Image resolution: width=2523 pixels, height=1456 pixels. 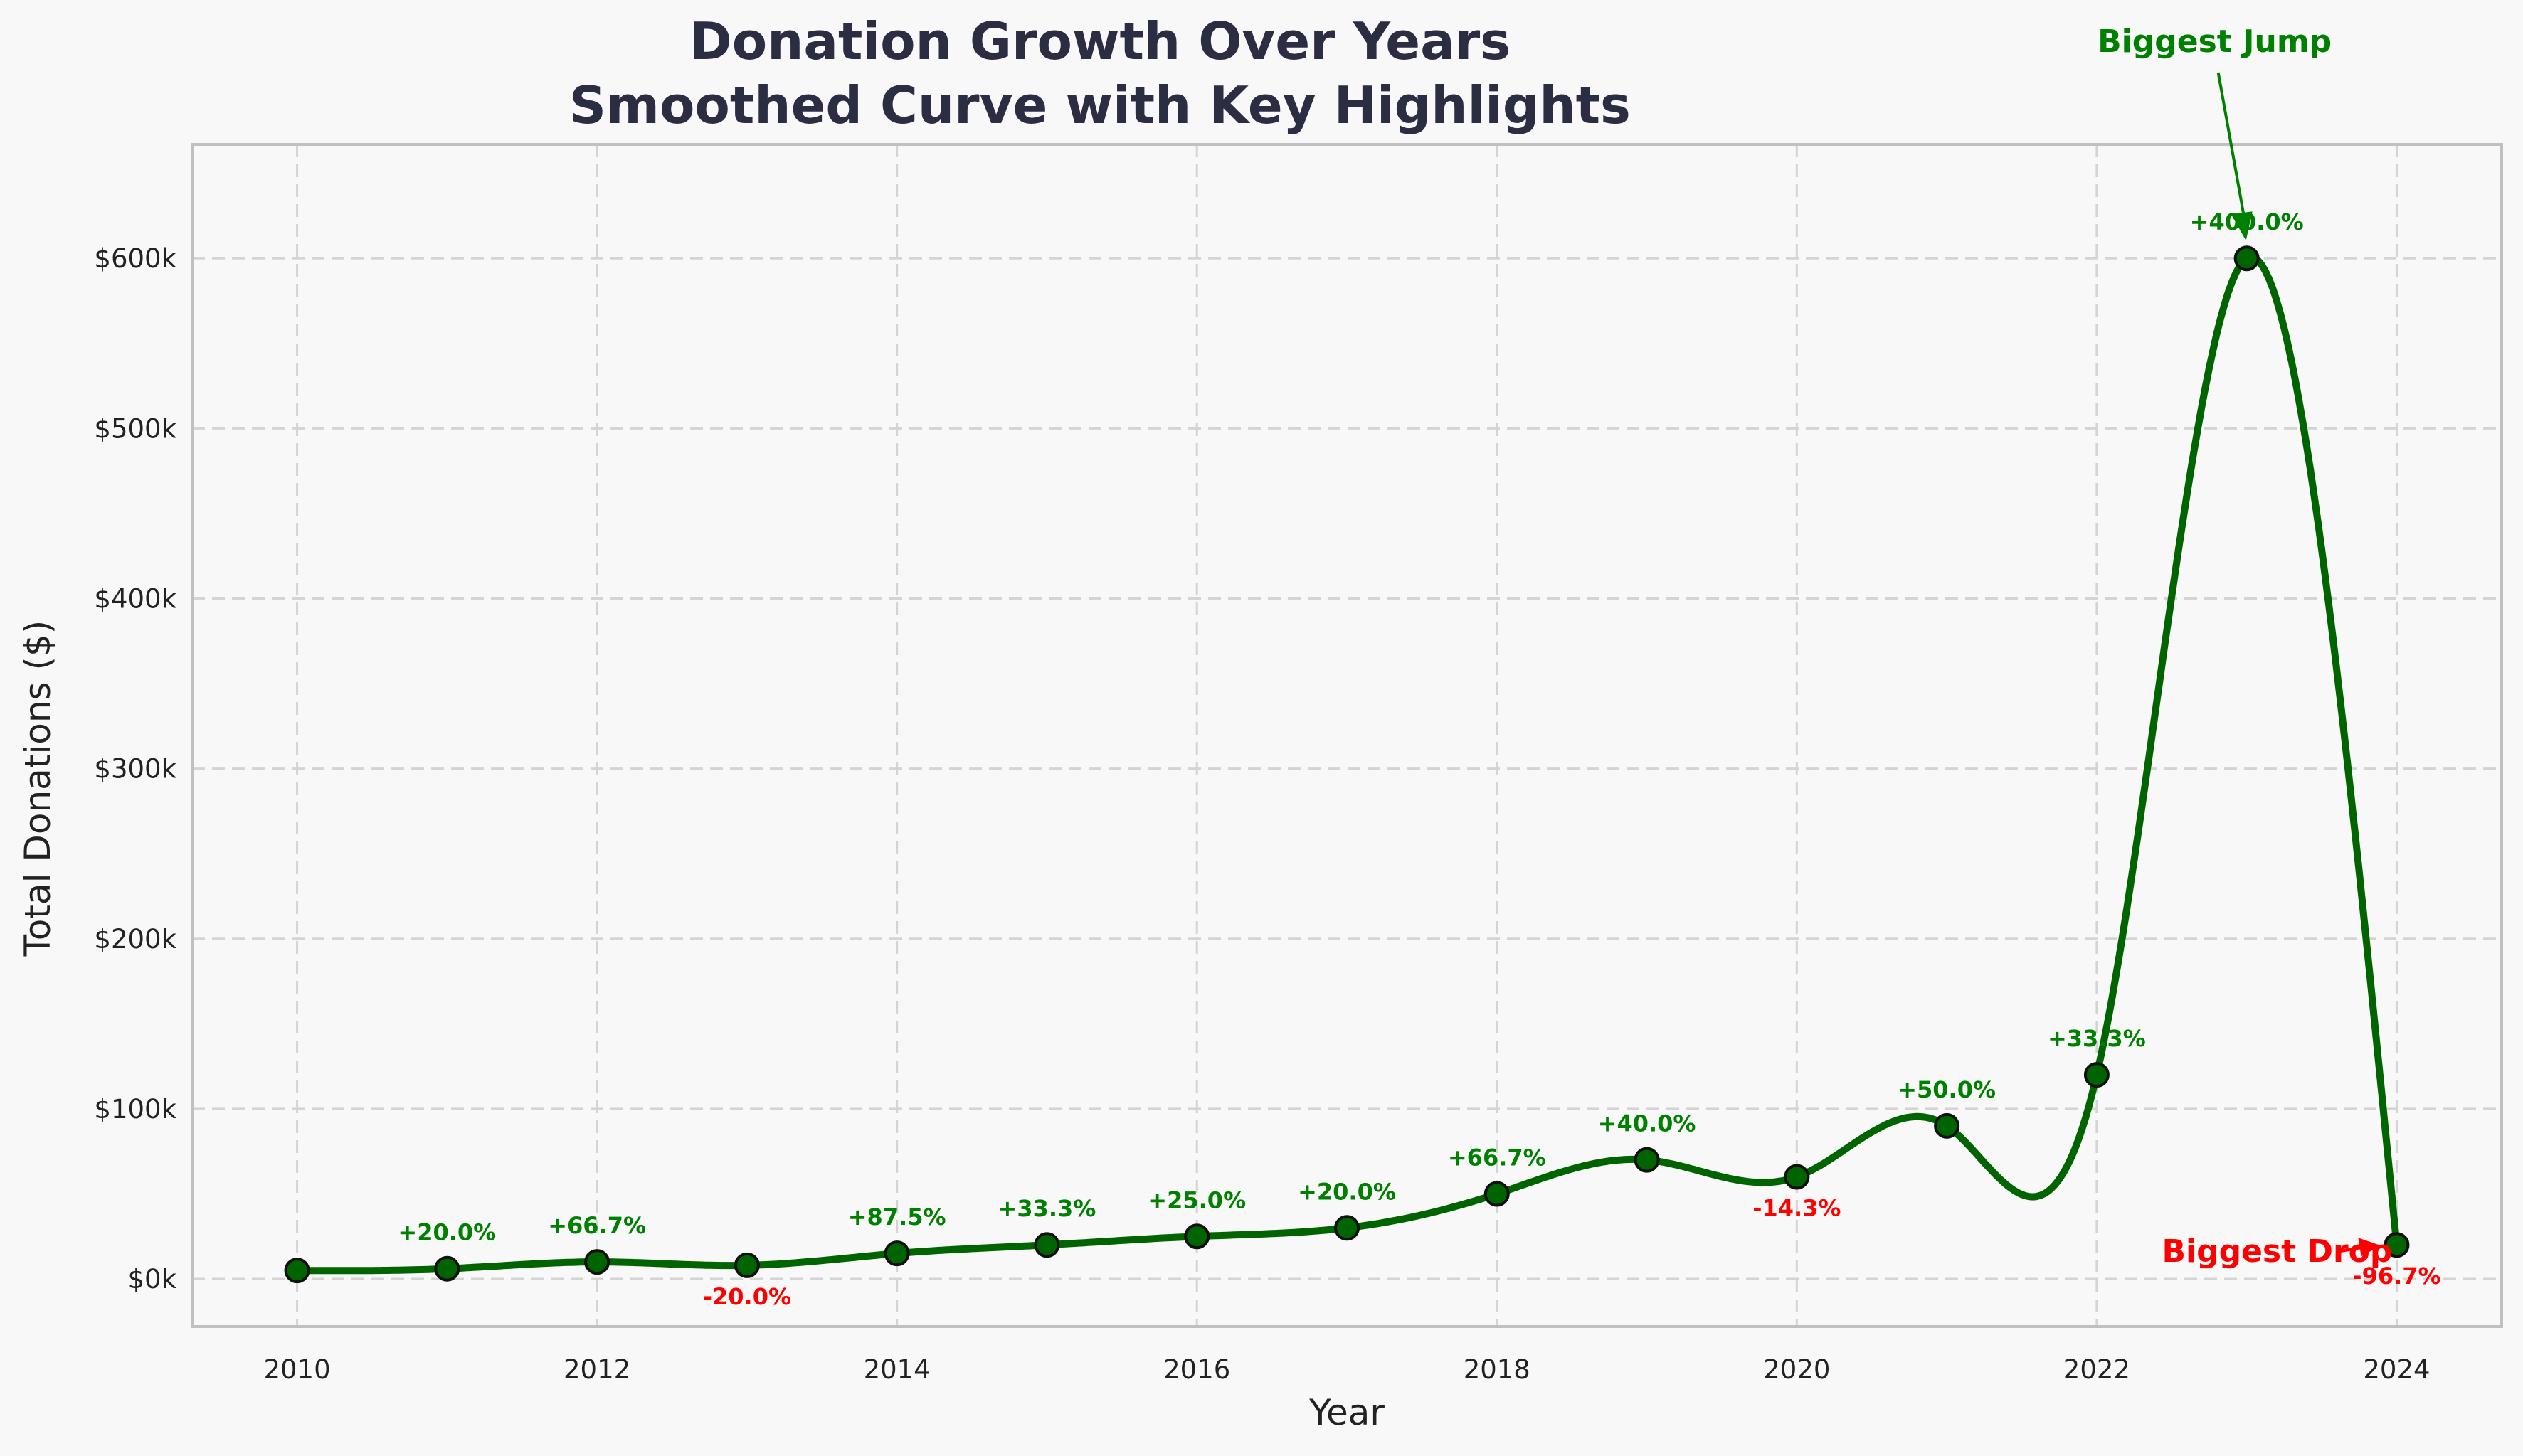 I want to click on x-tick-labels: 2010 2012 2014 2016 2018 2020 2022 2024, so click(x=1346, y=1369).